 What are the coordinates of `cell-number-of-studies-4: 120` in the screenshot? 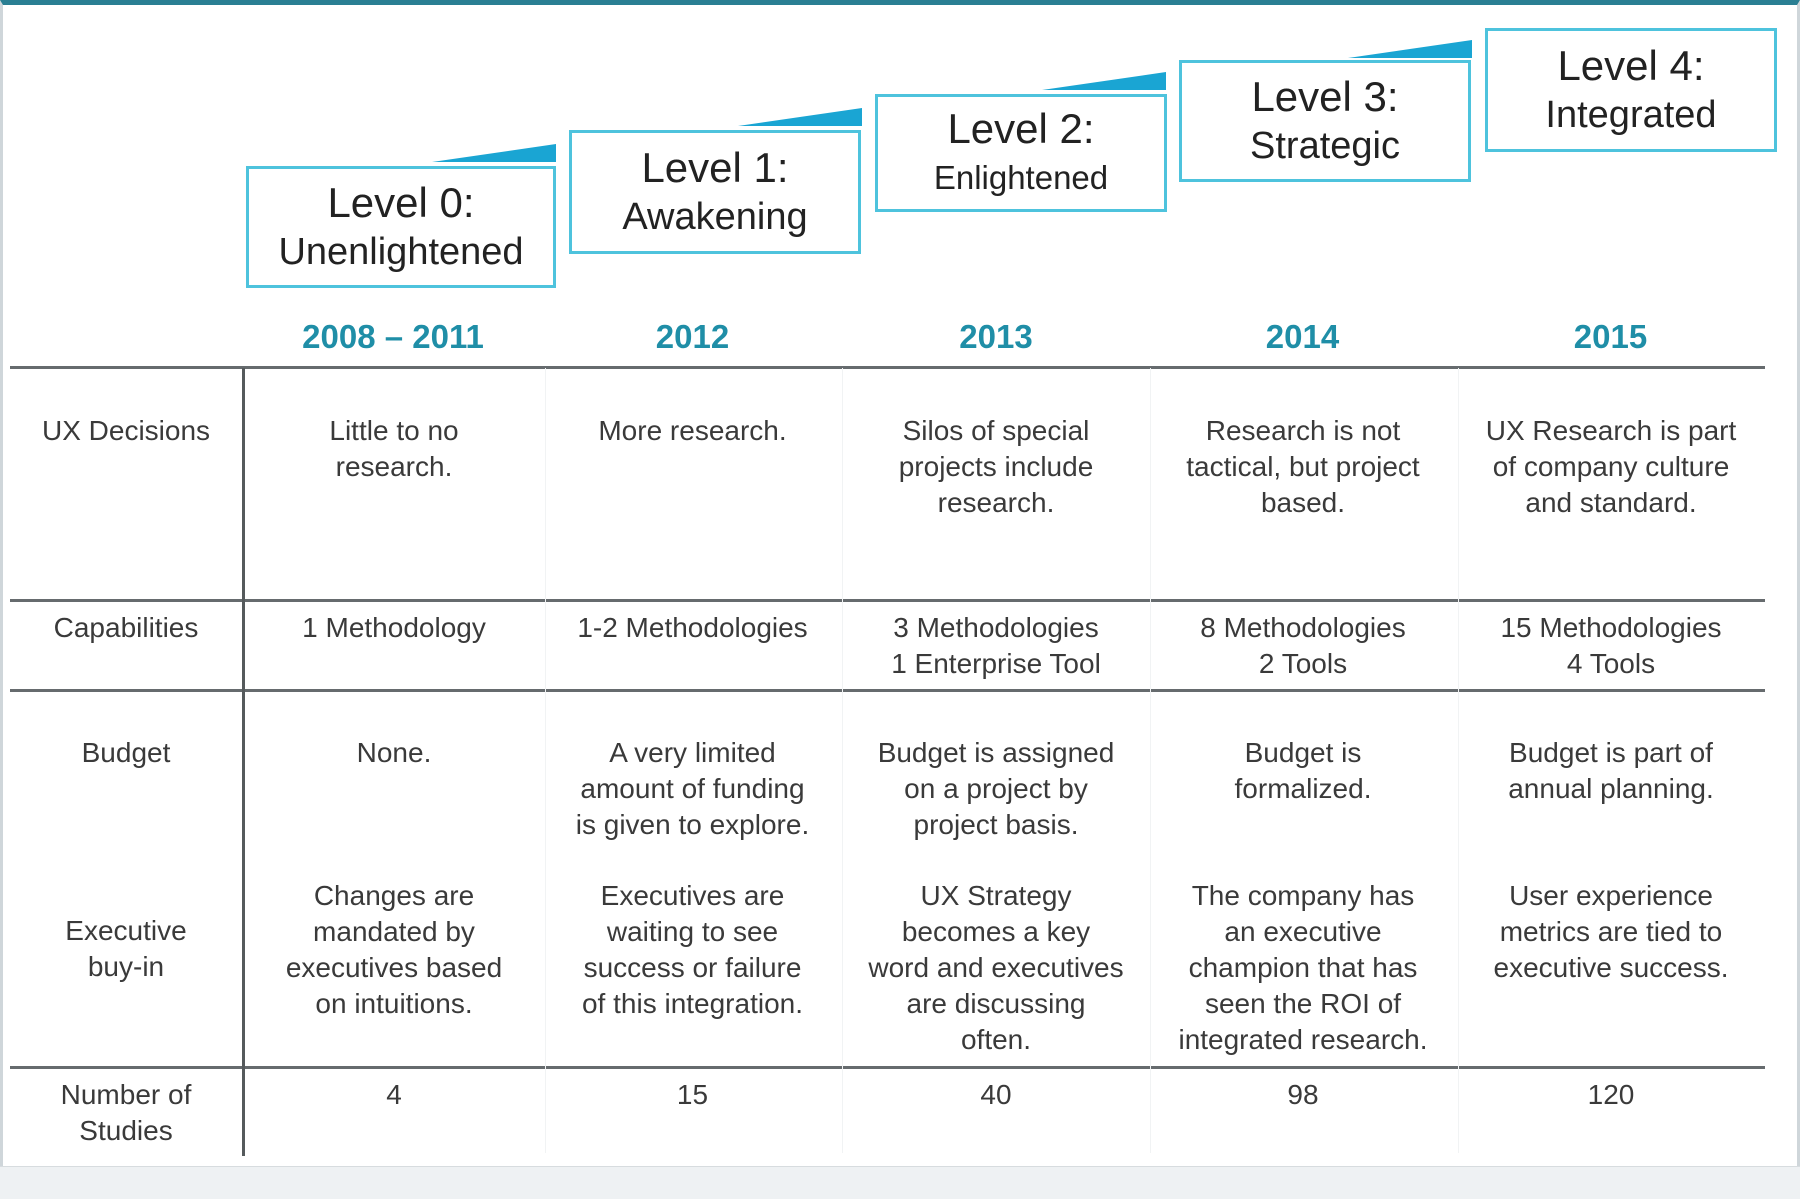 It's located at (1611, 1094).